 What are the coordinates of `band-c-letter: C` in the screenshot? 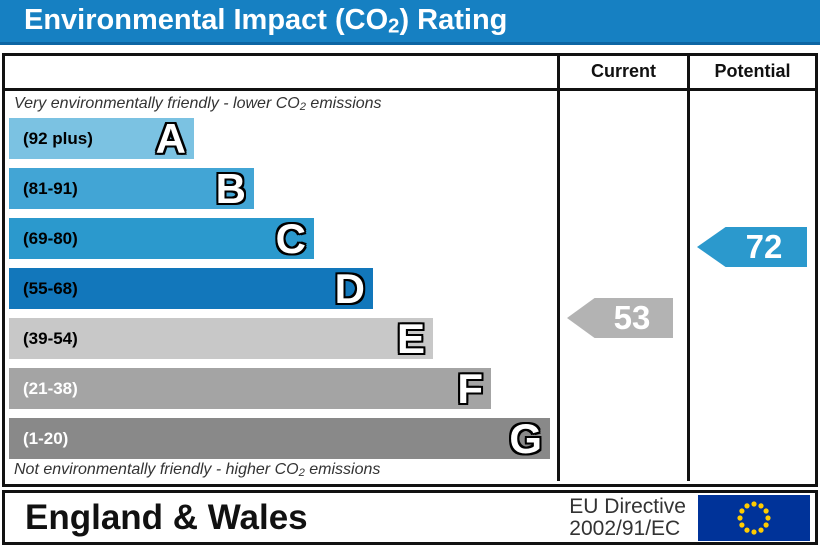 It's located at (290, 238).